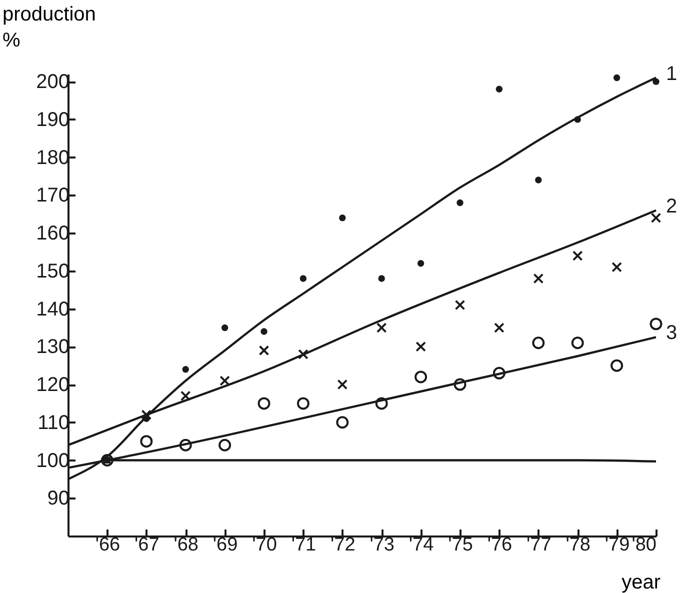  Describe the element at coordinates (644, 545) in the screenshot. I see `x-tick-label: '80` at that location.